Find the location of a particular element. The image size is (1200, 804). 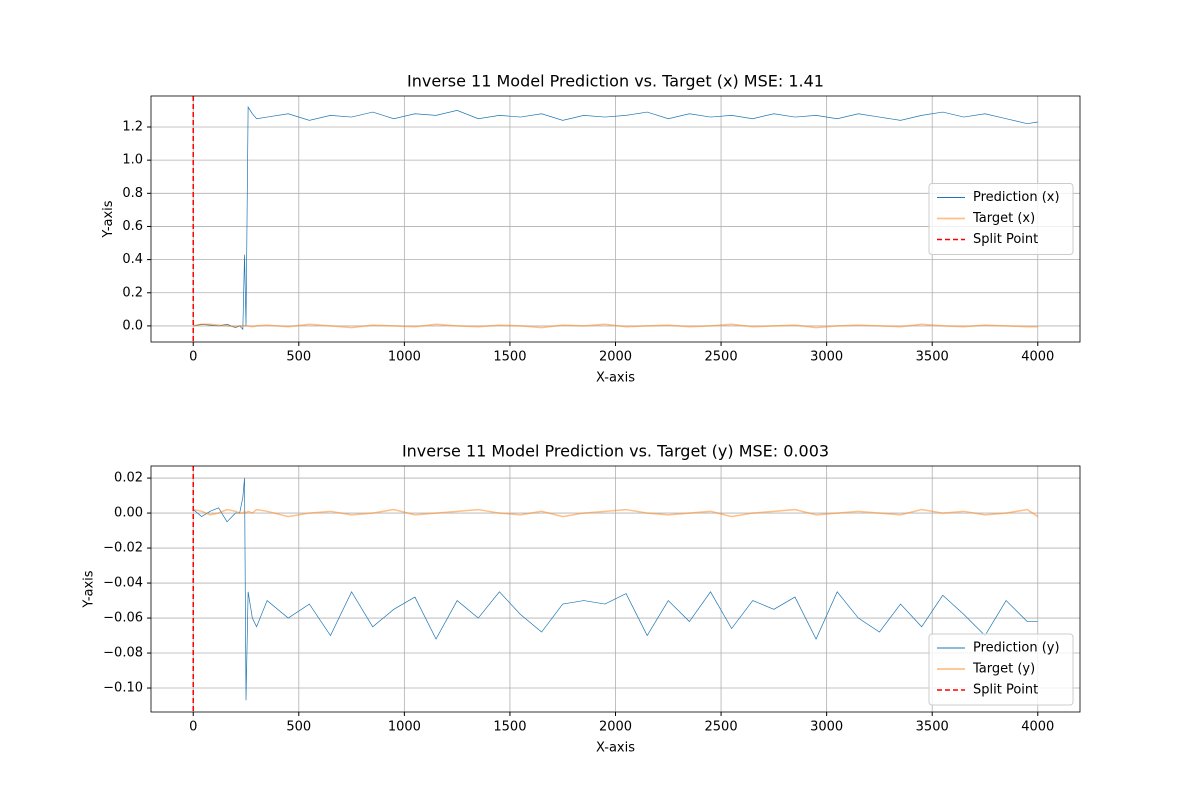

y-tick-label: 1.0 is located at coordinates (132, 160).